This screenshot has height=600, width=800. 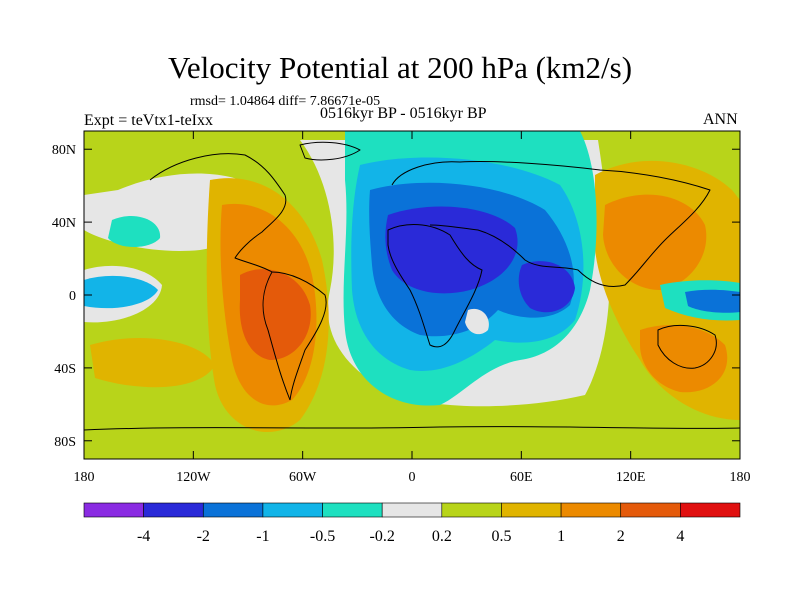 I want to click on africa-coast, so click(x=435, y=286).